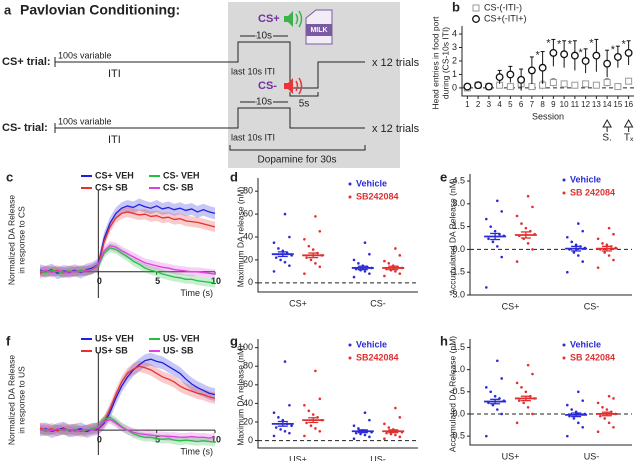 Image resolution: width=640 pixels, height=461 pixels. What do you see at coordinates (445, 63) in the screenshot?
I see `y-axis-label: during (CS-10s ITI)` at bounding box center [445, 63].